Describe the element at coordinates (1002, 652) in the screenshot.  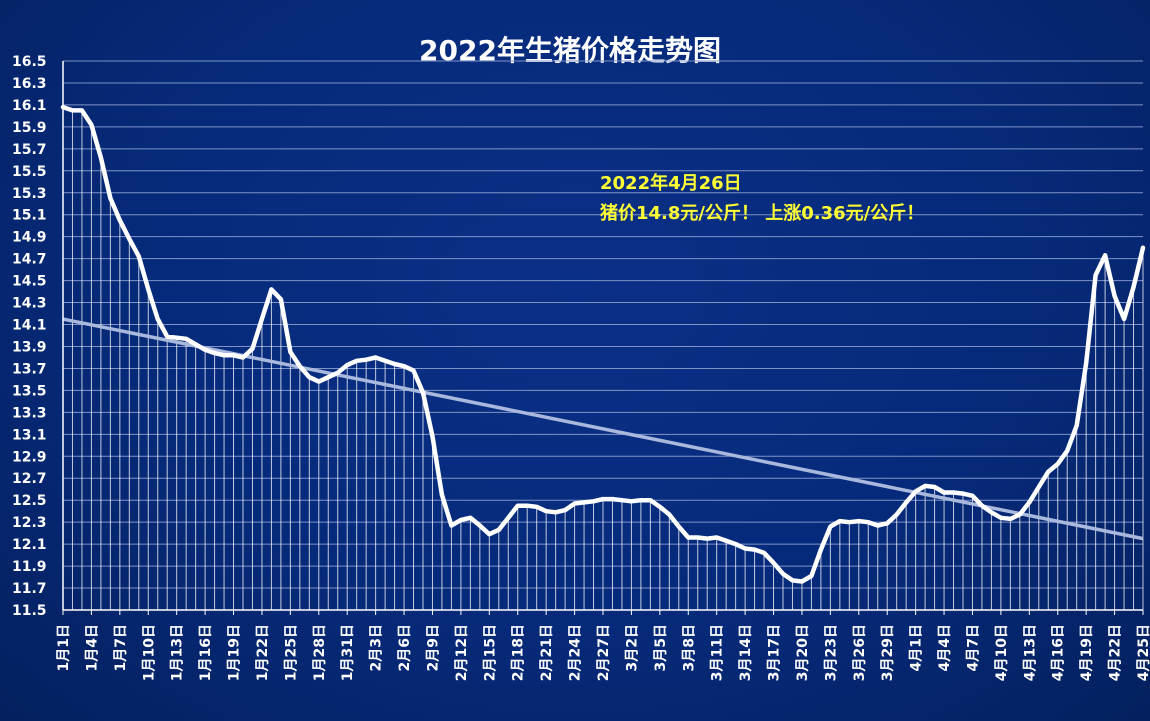
I see `x-tick-label: 4月10日` at that location.